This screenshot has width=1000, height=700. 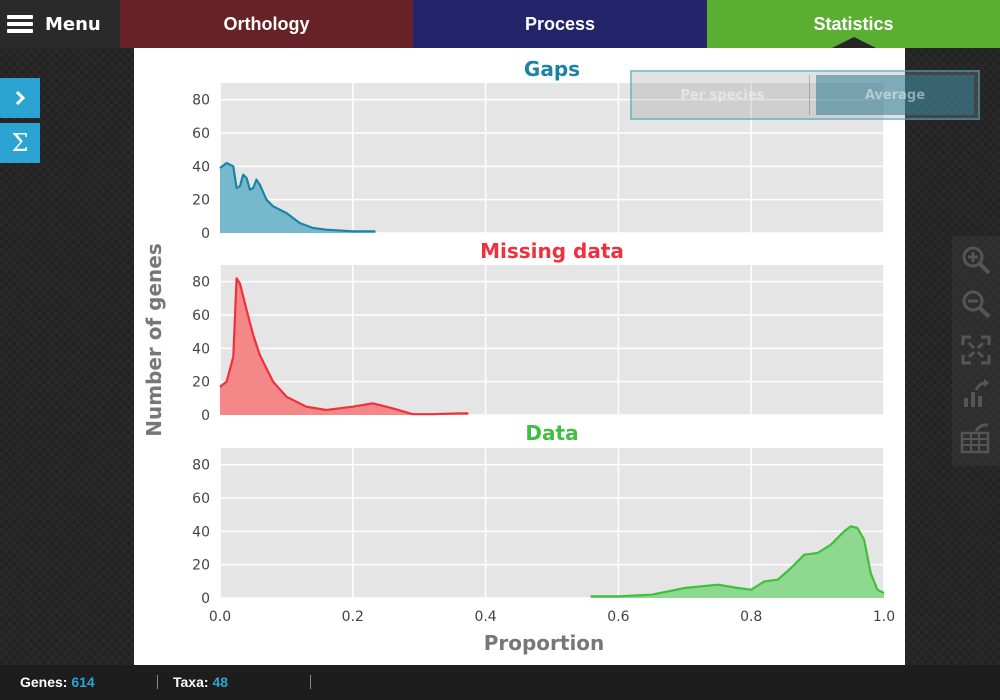 What do you see at coordinates (220, 617) in the screenshot?
I see `x-tick-label: 0.0` at bounding box center [220, 617].